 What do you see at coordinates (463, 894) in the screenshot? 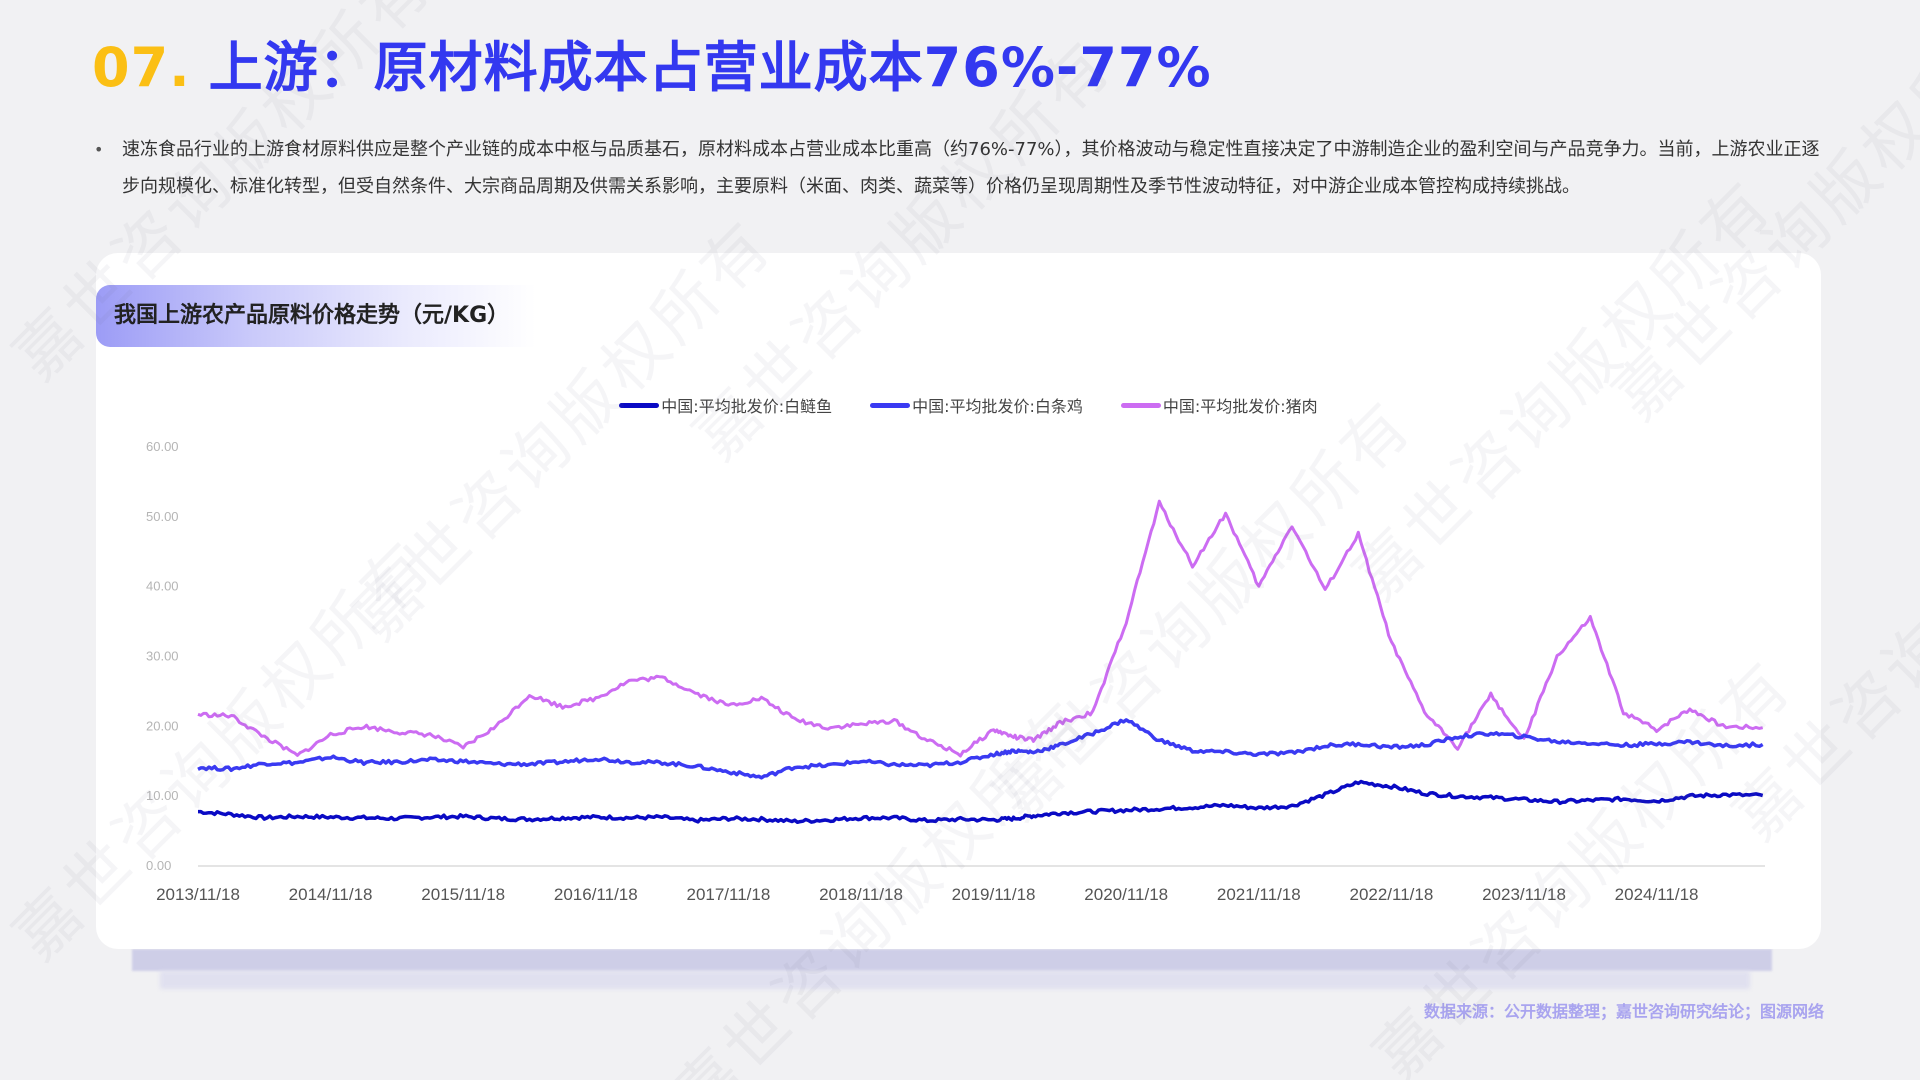
I see `x-tick-label: 2015/11/18` at bounding box center [463, 894].